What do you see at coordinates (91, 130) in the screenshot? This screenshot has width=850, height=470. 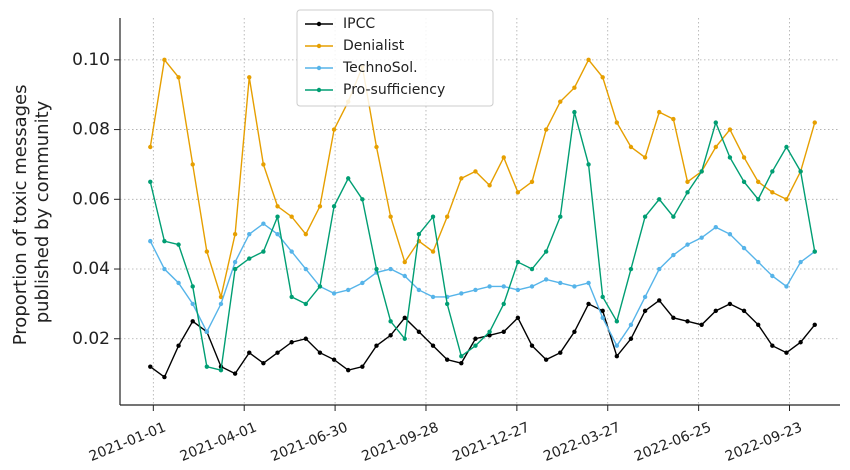 I see `y-tick-label: 0.08` at bounding box center [91, 130].